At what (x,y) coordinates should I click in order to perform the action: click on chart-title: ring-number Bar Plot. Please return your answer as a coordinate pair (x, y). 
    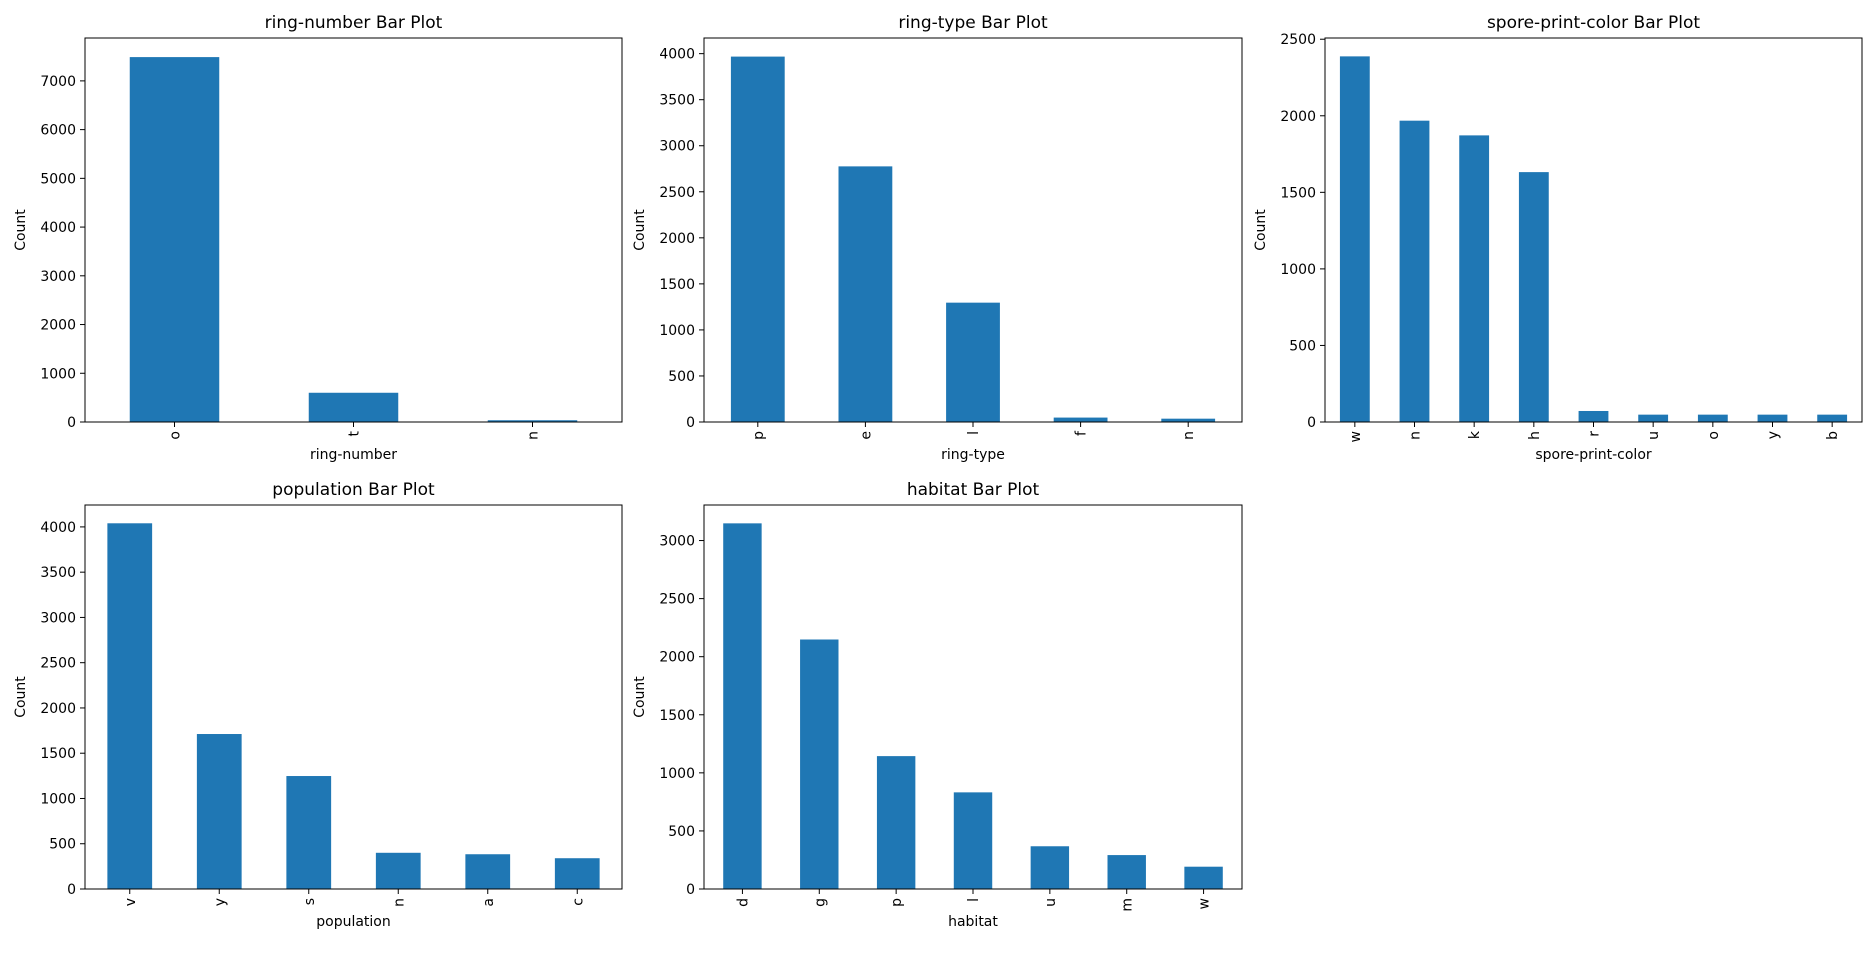
    Looking at the image, I should click on (354, 23).